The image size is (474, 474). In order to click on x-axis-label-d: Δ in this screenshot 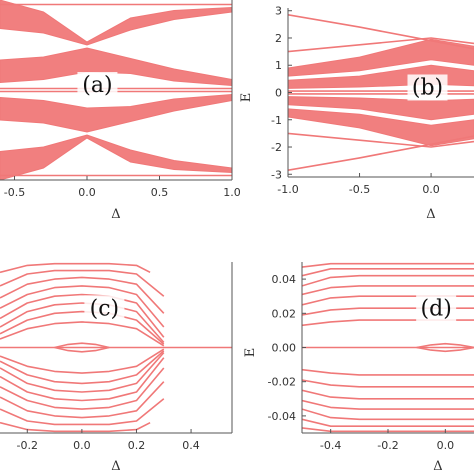, I will do `click(437, 466)`.